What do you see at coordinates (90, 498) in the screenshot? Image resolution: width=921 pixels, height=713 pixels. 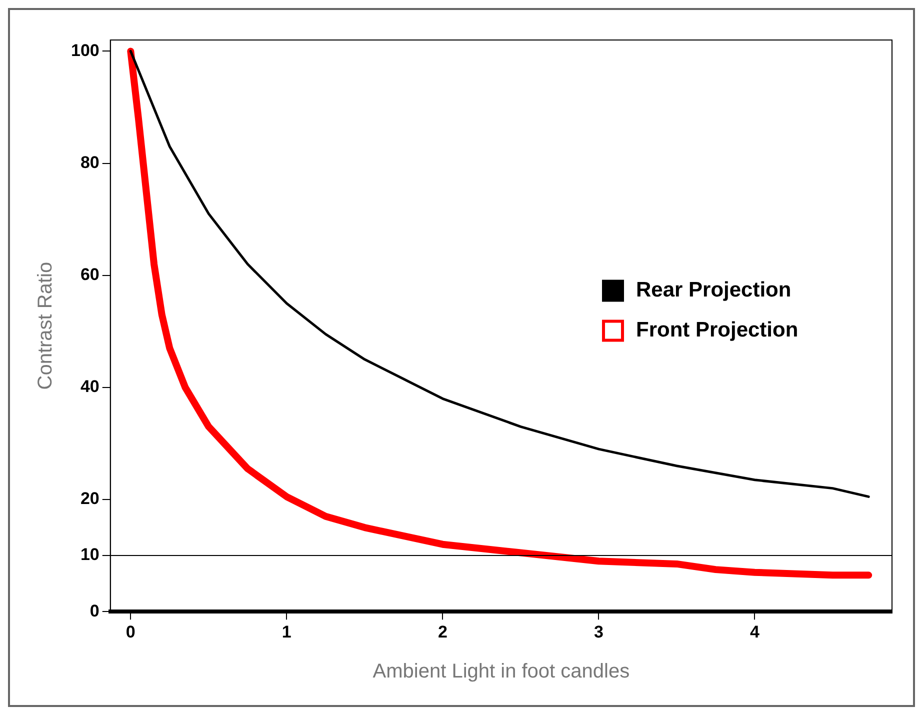 I see `y-tick-label: 20` at bounding box center [90, 498].